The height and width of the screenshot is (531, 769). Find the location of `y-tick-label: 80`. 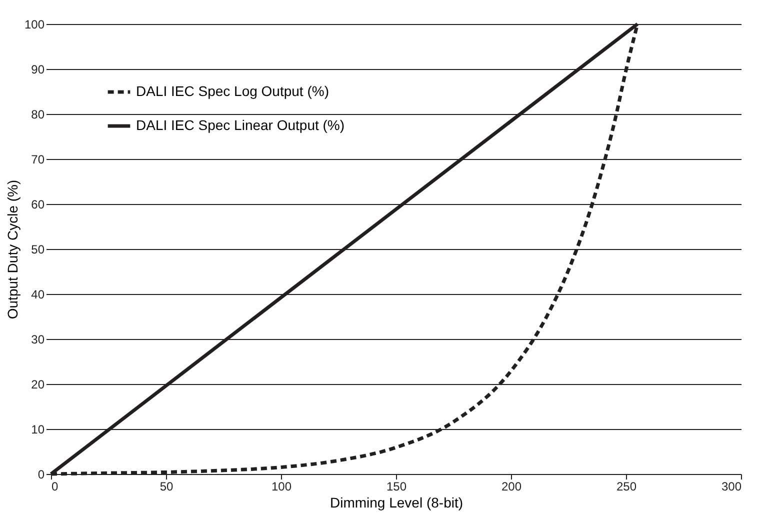

y-tick-label: 80 is located at coordinates (38, 115).